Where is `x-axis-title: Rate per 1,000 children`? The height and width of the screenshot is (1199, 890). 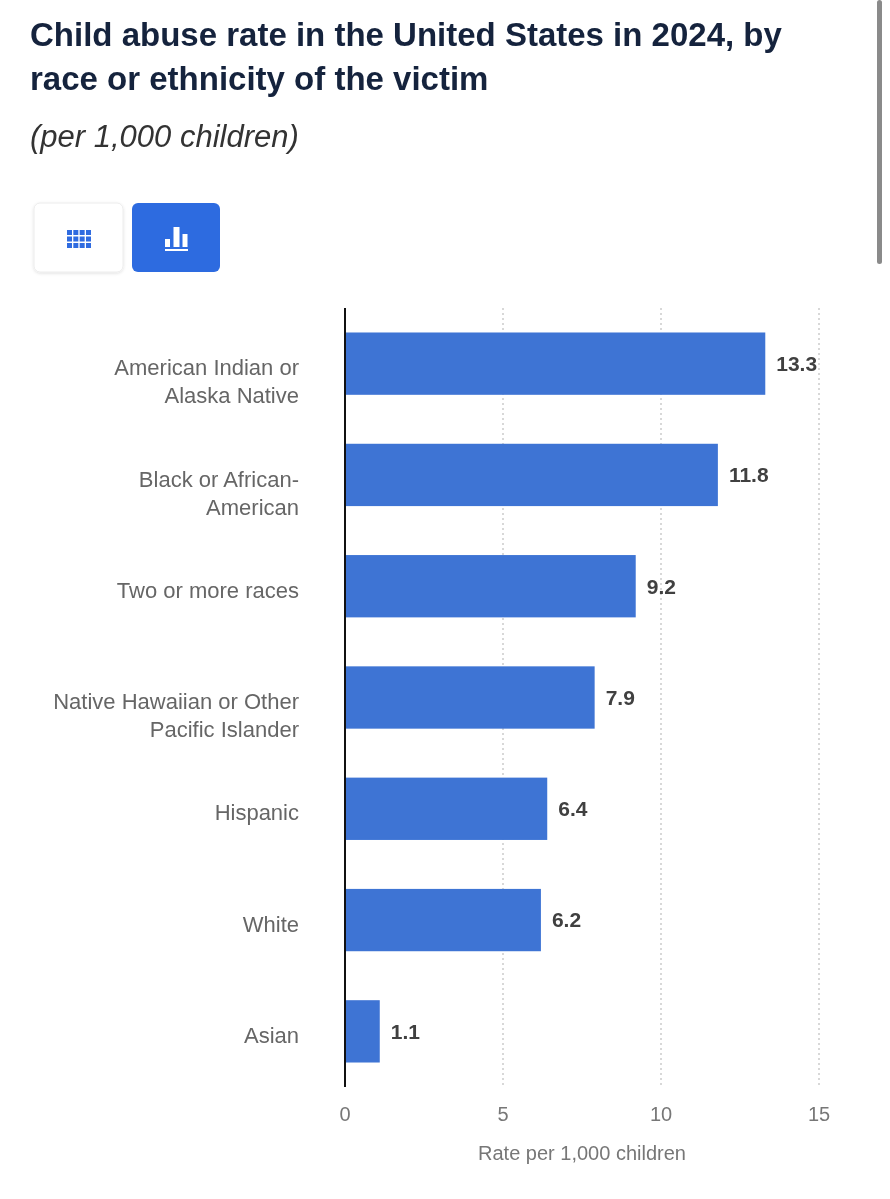
x-axis-title: Rate per 1,000 children is located at coordinates (582, 1153).